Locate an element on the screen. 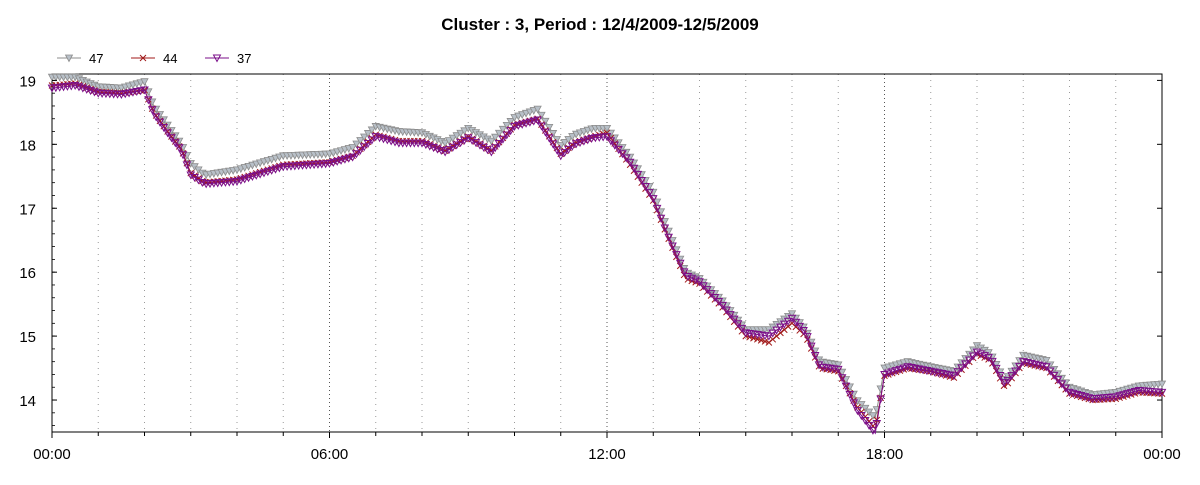 The width and height of the screenshot is (1200, 485). x-tick-label: 00:00 is located at coordinates (1162, 454).